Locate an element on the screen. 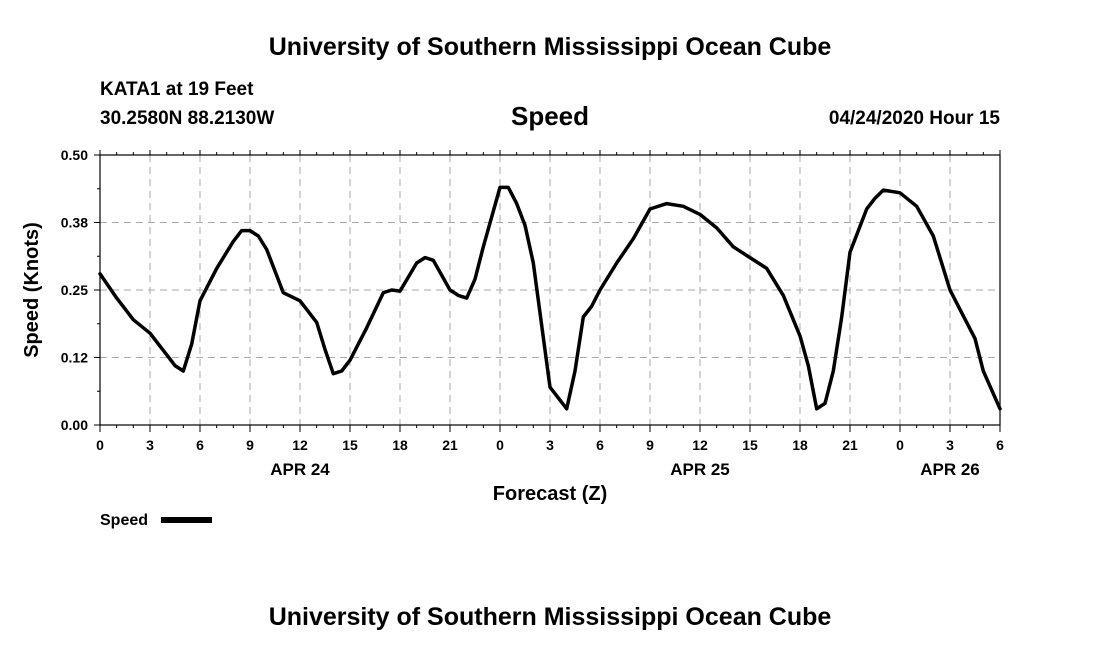  date-label: APR 24 is located at coordinates (300, 469).